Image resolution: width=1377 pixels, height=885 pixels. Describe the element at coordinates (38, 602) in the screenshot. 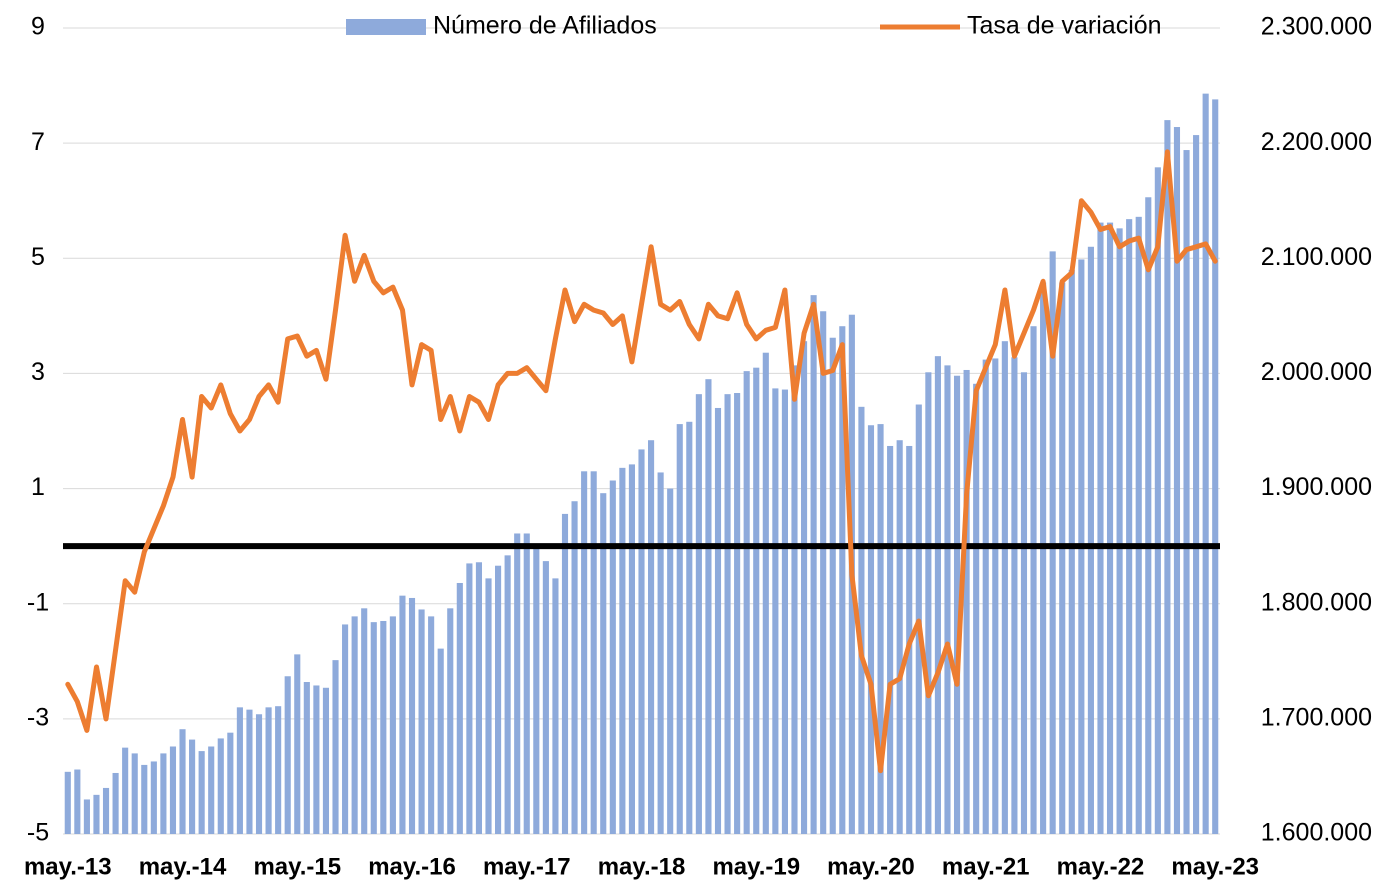

I see `y-tick-label: -1` at that location.